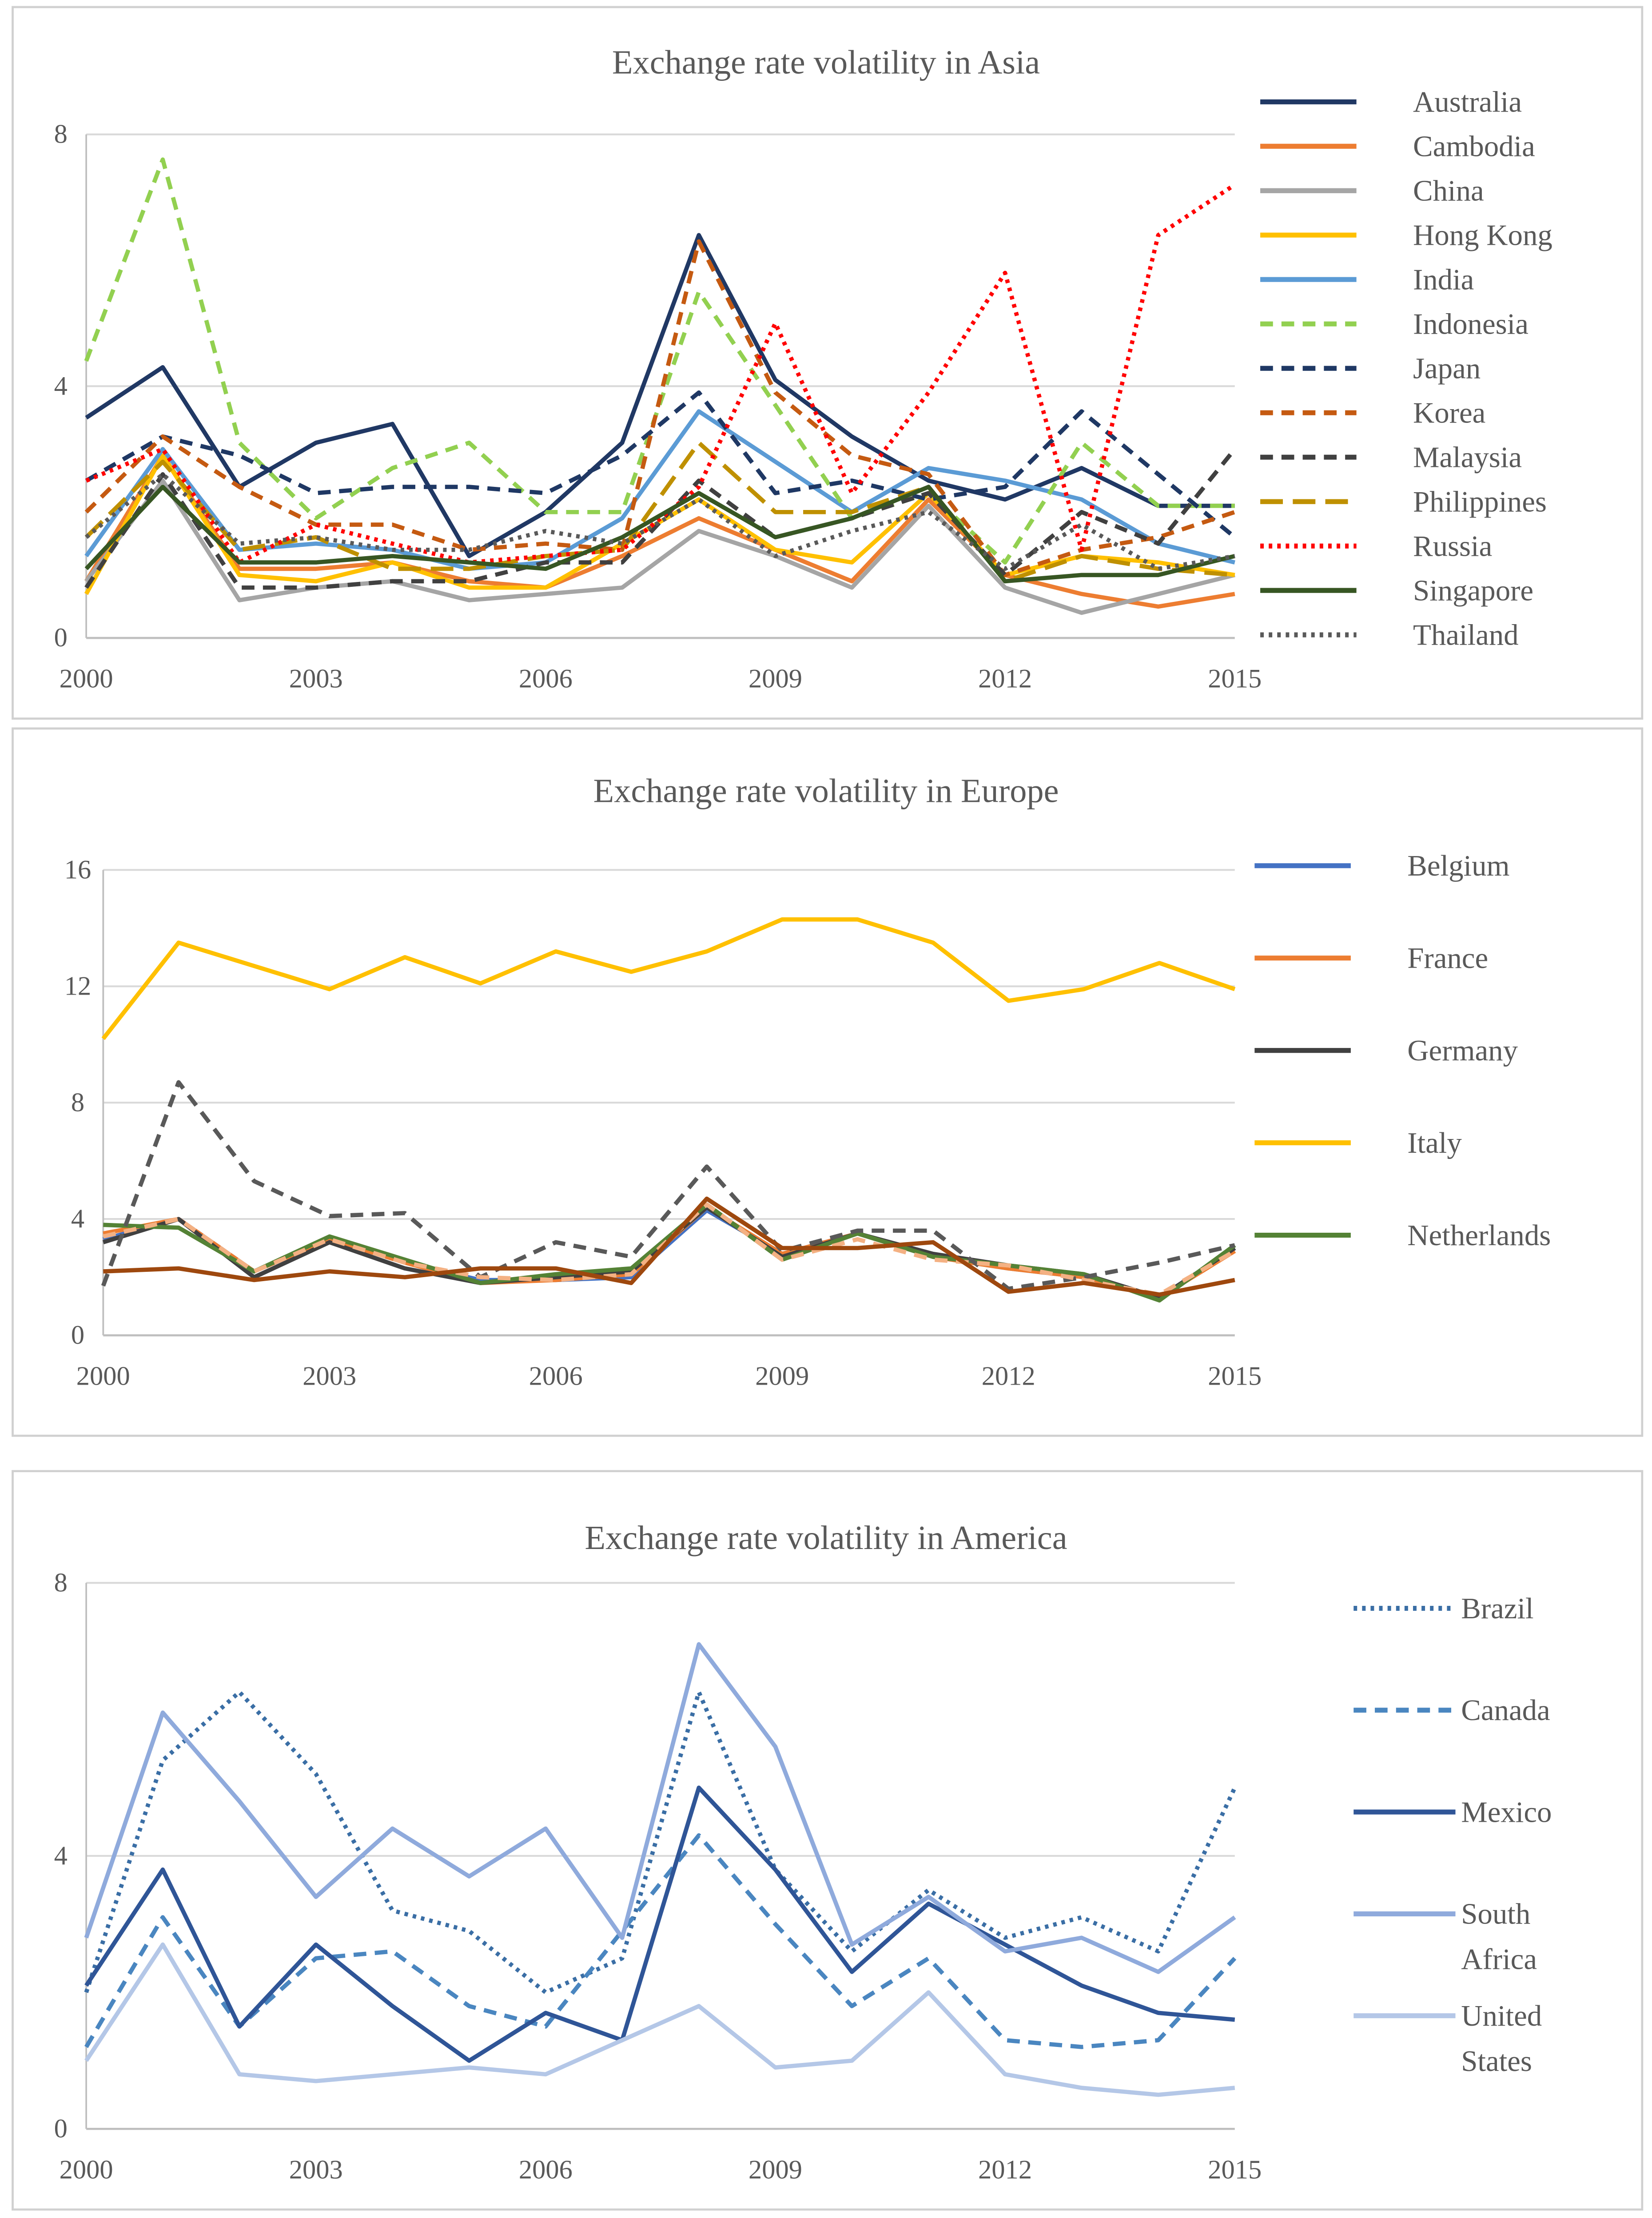 The height and width of the screenshot is (2218, 1652). What do you see at coordinates (1473, 590) in the screenshot?
I see `legend-label: Singapore` at bounding box center [1473, 590].